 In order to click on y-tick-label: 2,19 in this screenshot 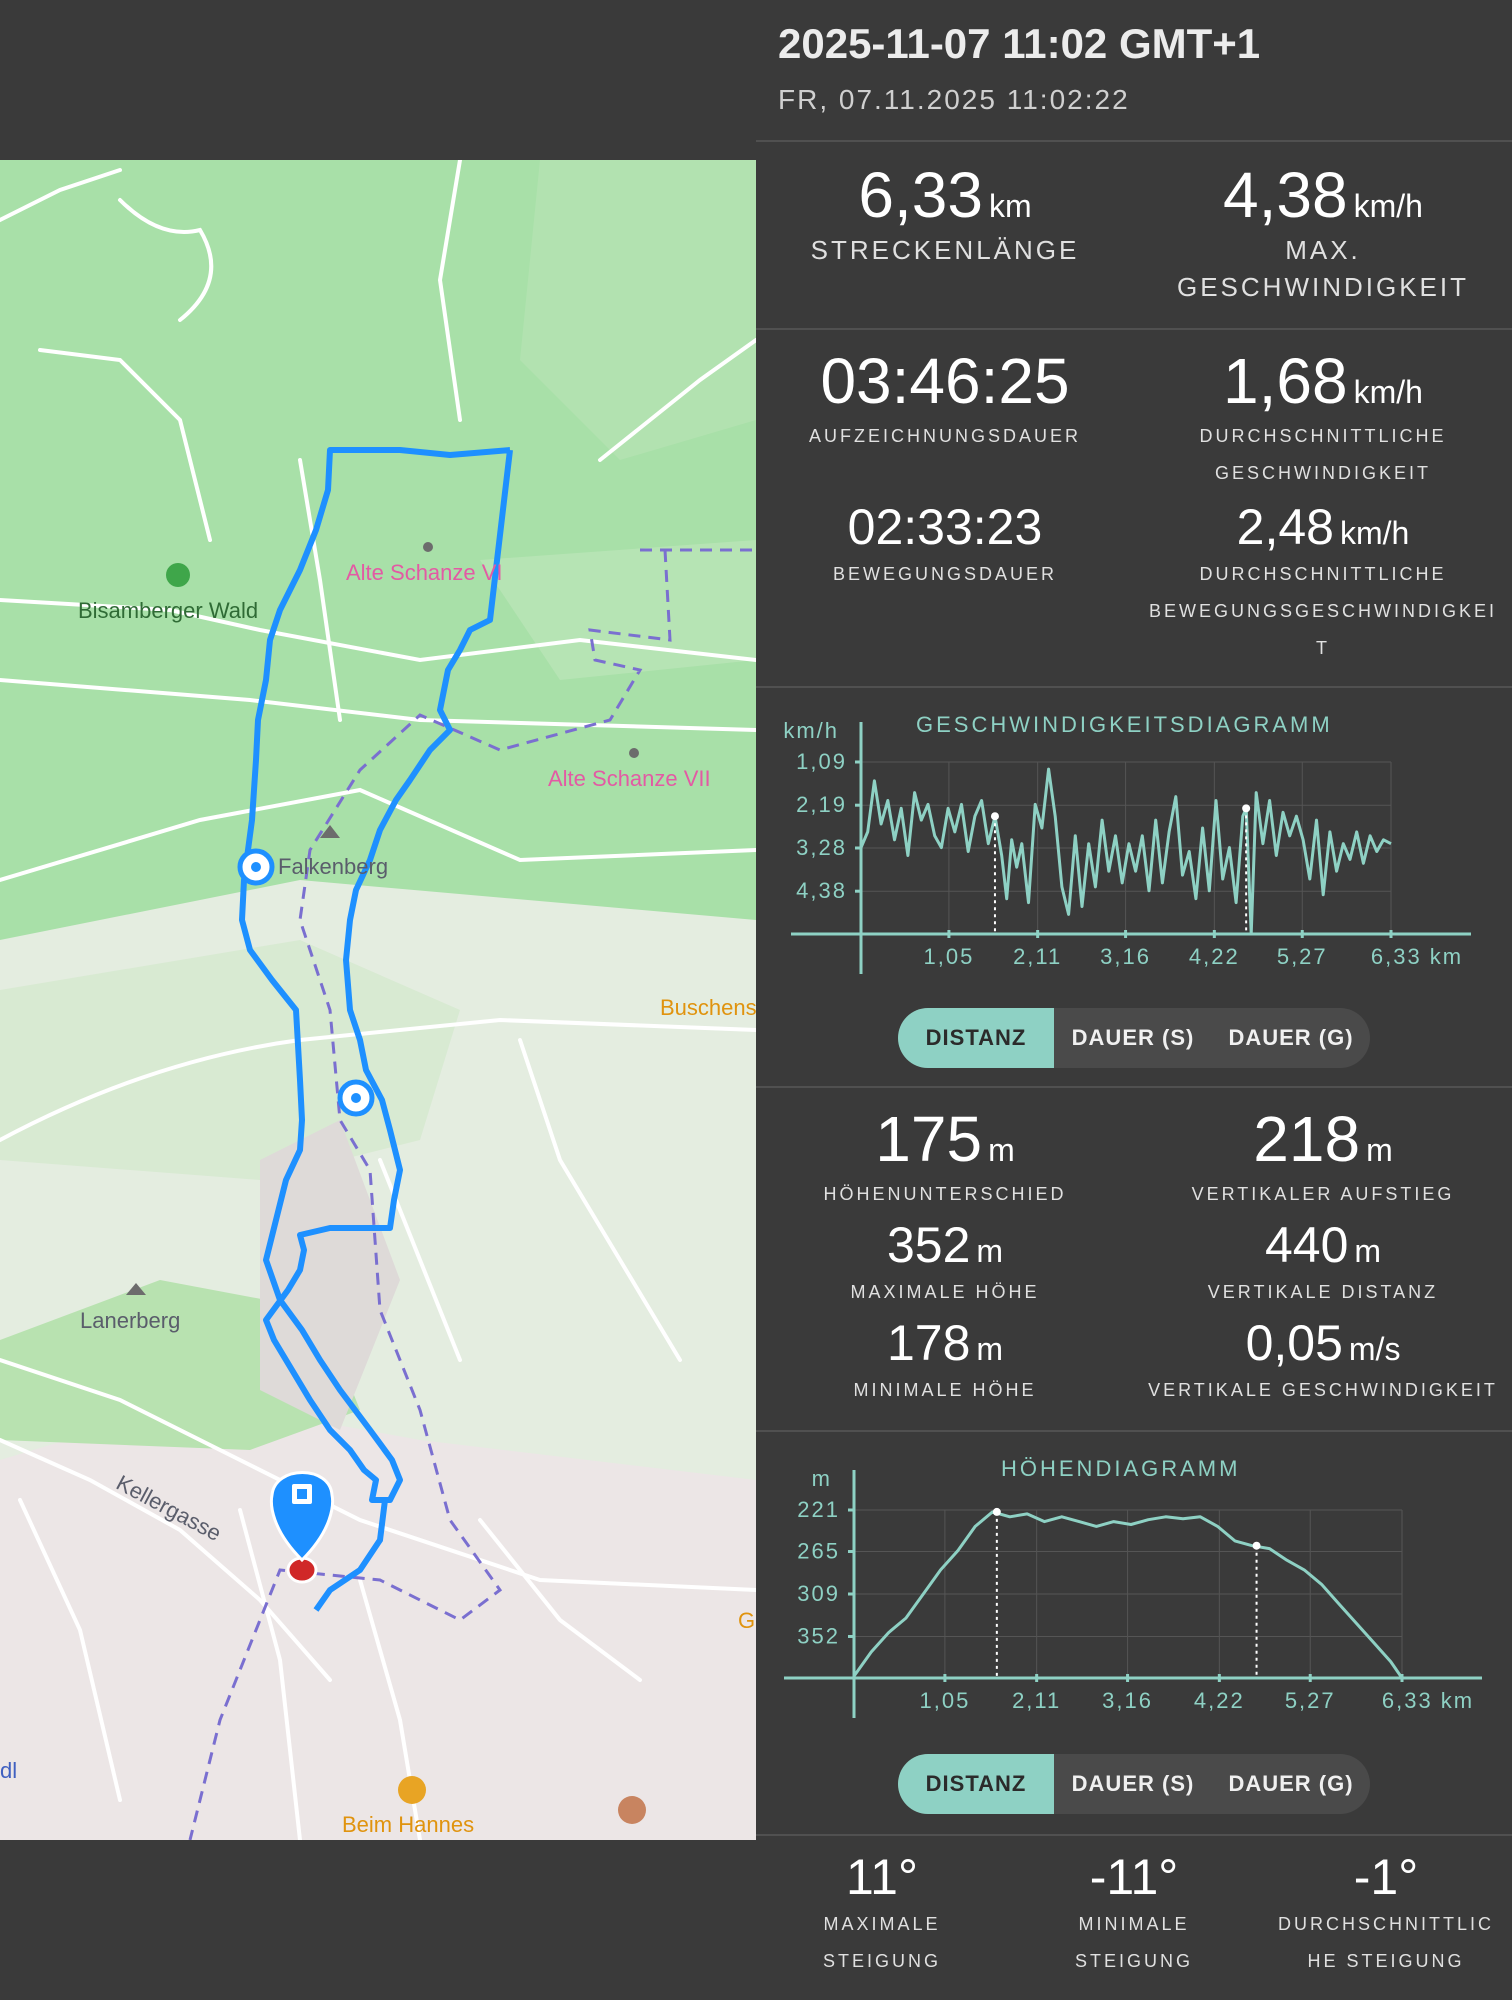, I will do `click(821, 804)`.